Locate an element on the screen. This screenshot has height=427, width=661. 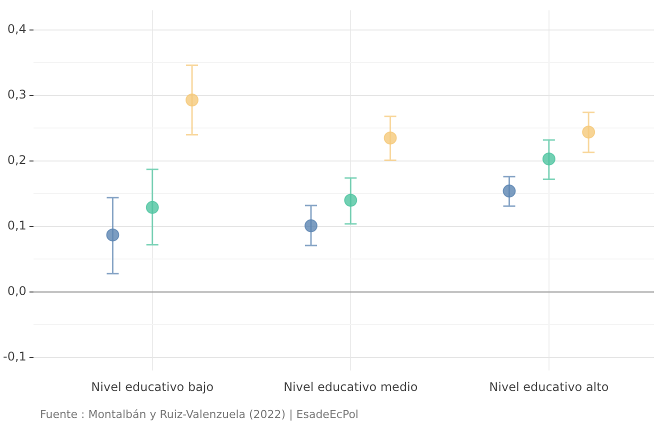
y-tick-label: -0,1 is located at coordinates (14, 357).